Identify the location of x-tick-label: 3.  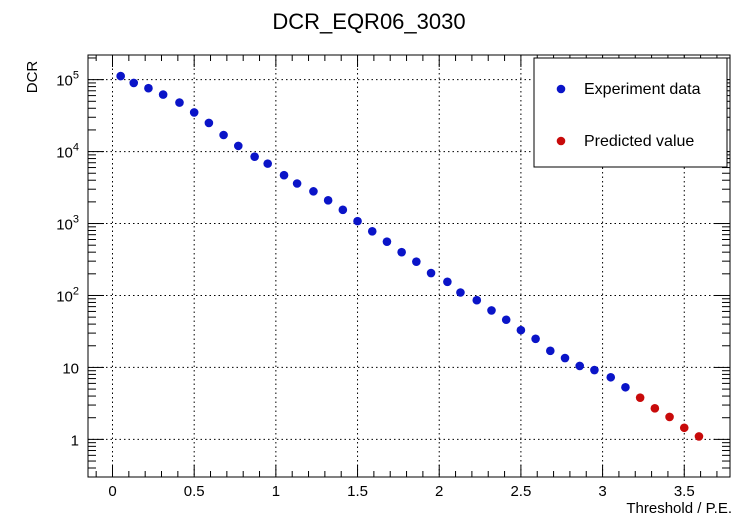
(602, 491).